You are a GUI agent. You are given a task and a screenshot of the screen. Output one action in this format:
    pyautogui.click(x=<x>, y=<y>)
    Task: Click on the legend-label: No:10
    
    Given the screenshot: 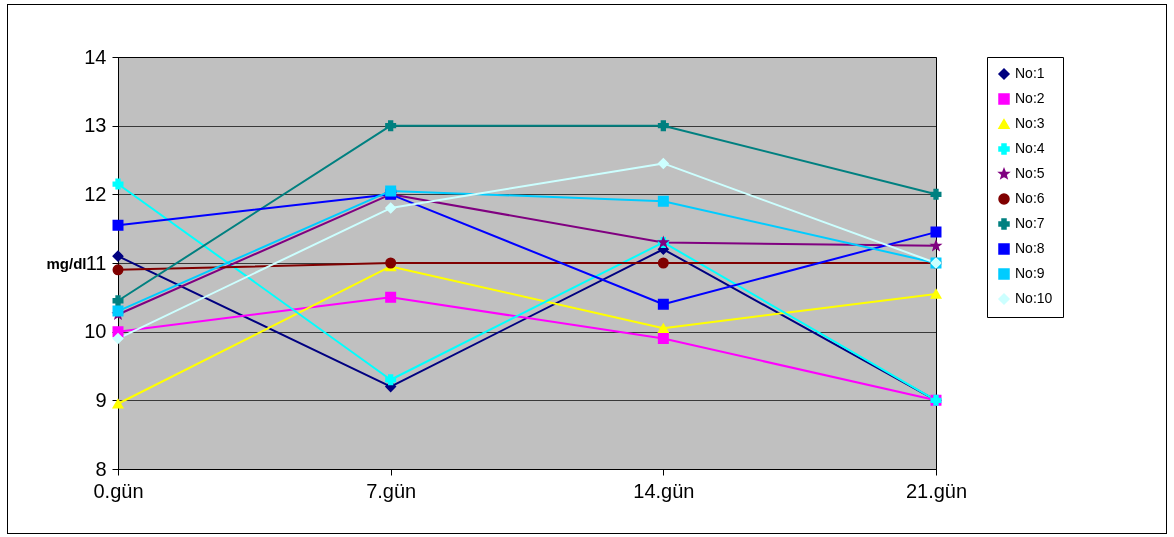 What is the action you would take?
    pyautogui.click(x=1034, y=298)
    